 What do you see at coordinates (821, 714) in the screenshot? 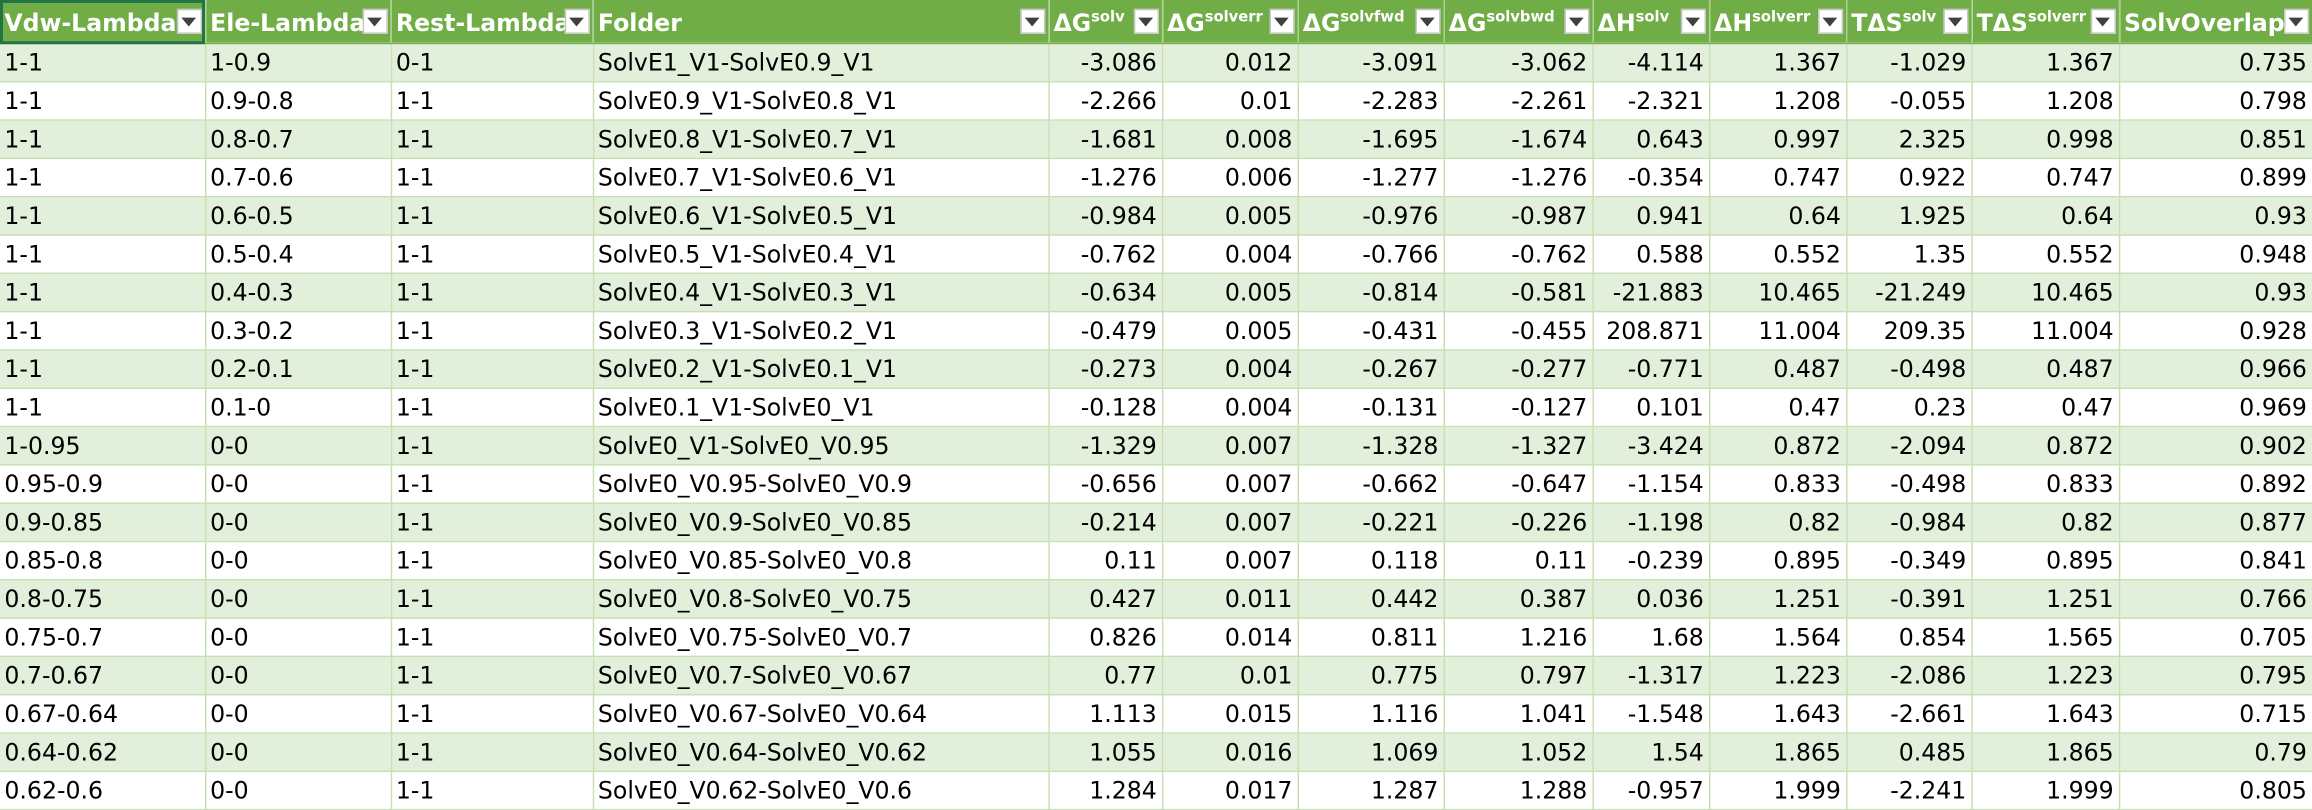
I see `table-cell: SolvE0_V0.67-SolvE0_V0.64` at bounding box center [821, 714].